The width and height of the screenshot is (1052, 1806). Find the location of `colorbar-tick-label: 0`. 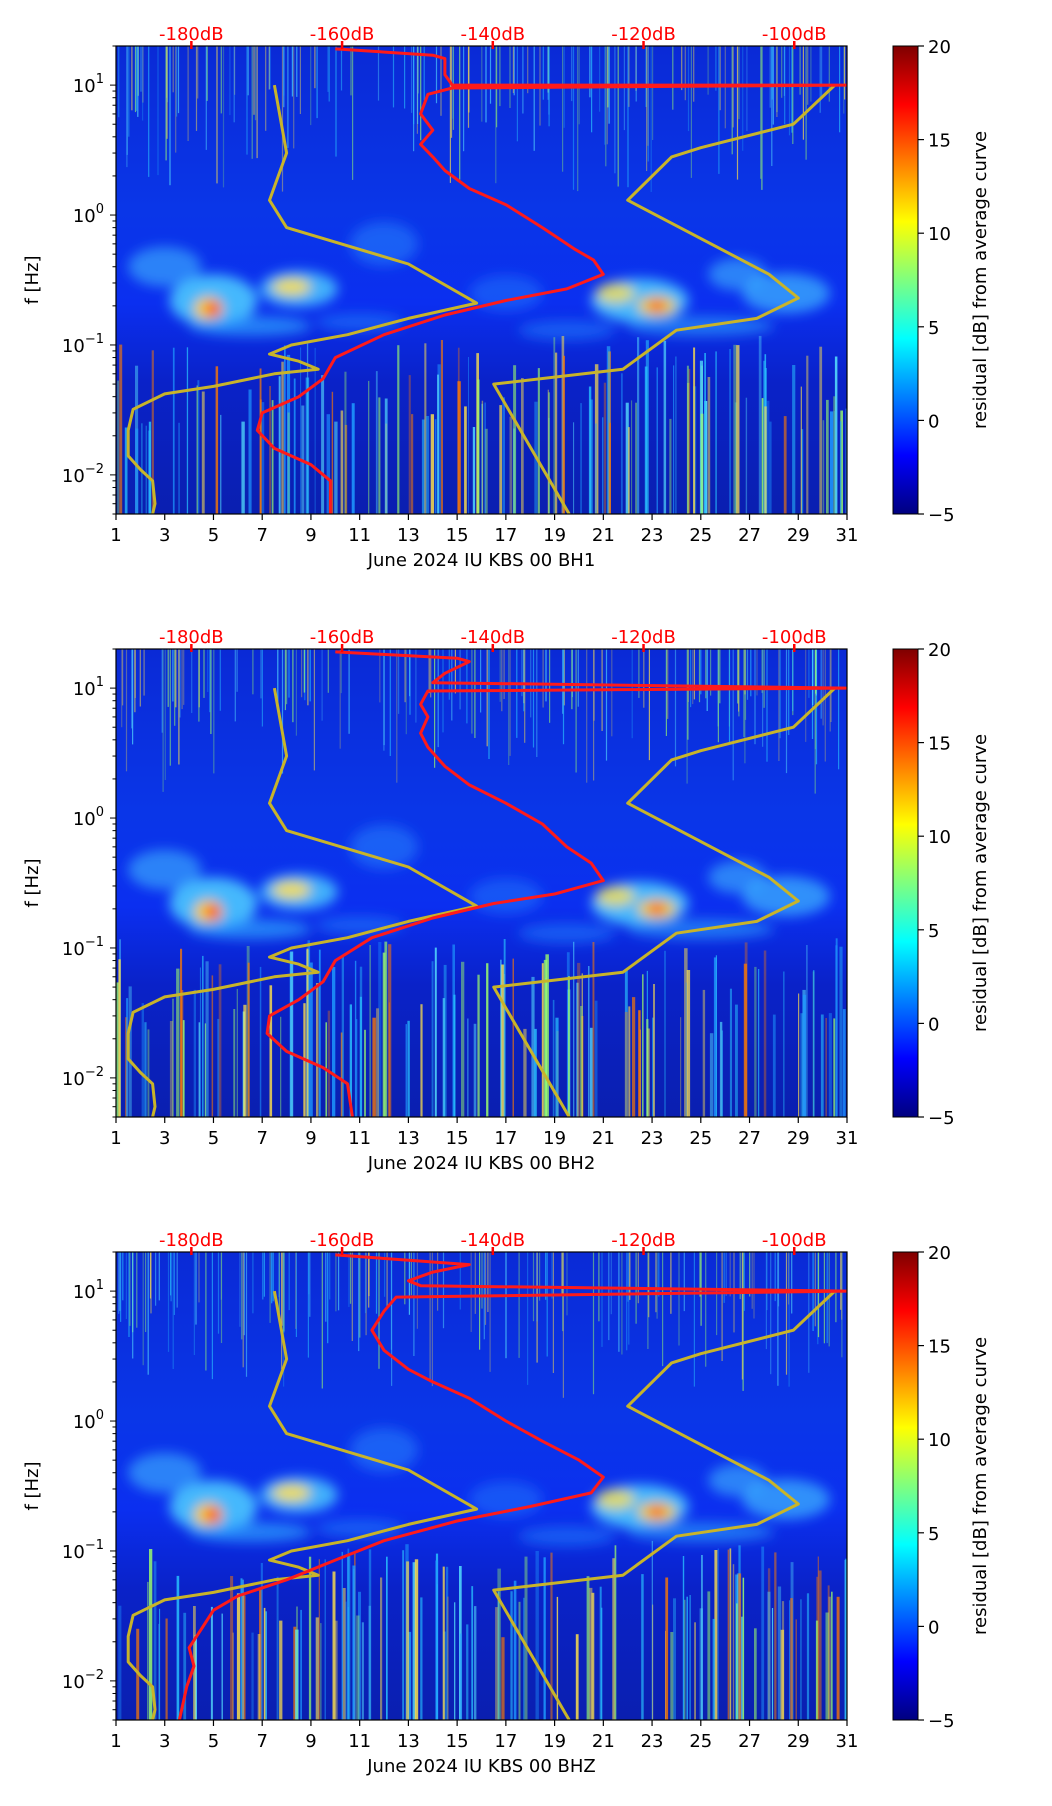

colorbar-tick-label: 0 is located at coordinates (933, 1024).